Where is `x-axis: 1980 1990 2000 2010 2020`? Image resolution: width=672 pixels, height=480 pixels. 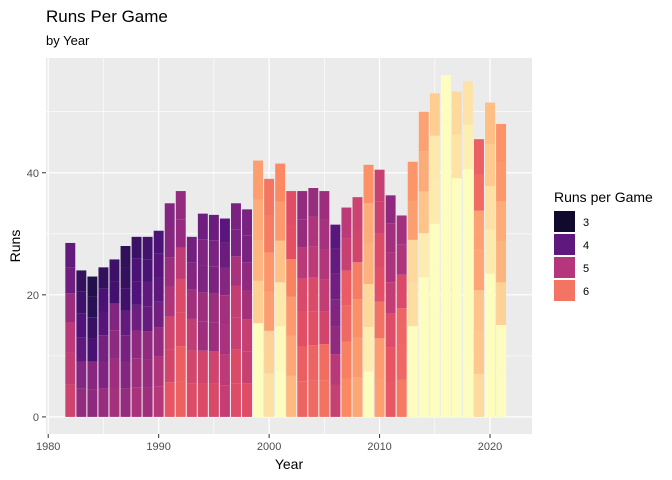 x-axis: 1980 1990 2000 2010 2020 is located at coordinates (269, 443).